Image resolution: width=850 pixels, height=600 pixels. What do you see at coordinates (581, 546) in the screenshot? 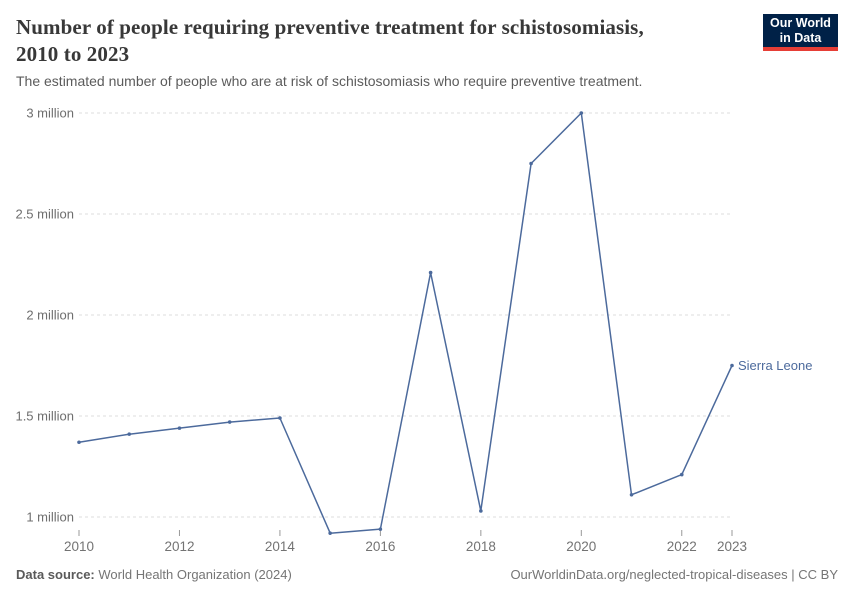
I see `x-axis-label: 2020` at bounding box center [581, 546].